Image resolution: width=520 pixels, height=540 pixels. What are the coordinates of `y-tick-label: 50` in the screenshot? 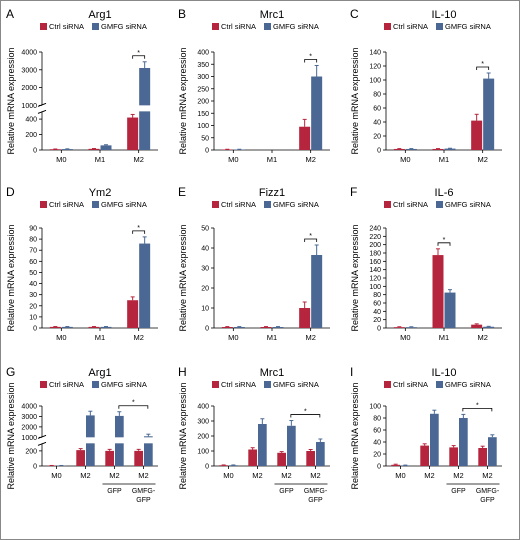 It's located at (205, 138).